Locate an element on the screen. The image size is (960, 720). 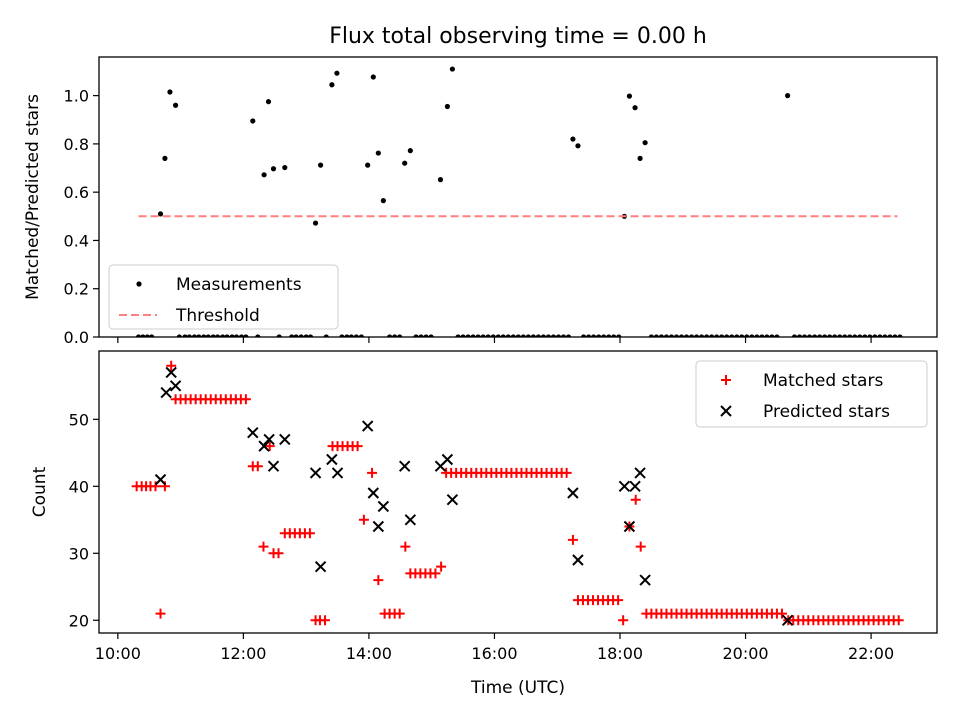
y-axis-label: Matched/Predicted stars is located at coordinates (33, 197).